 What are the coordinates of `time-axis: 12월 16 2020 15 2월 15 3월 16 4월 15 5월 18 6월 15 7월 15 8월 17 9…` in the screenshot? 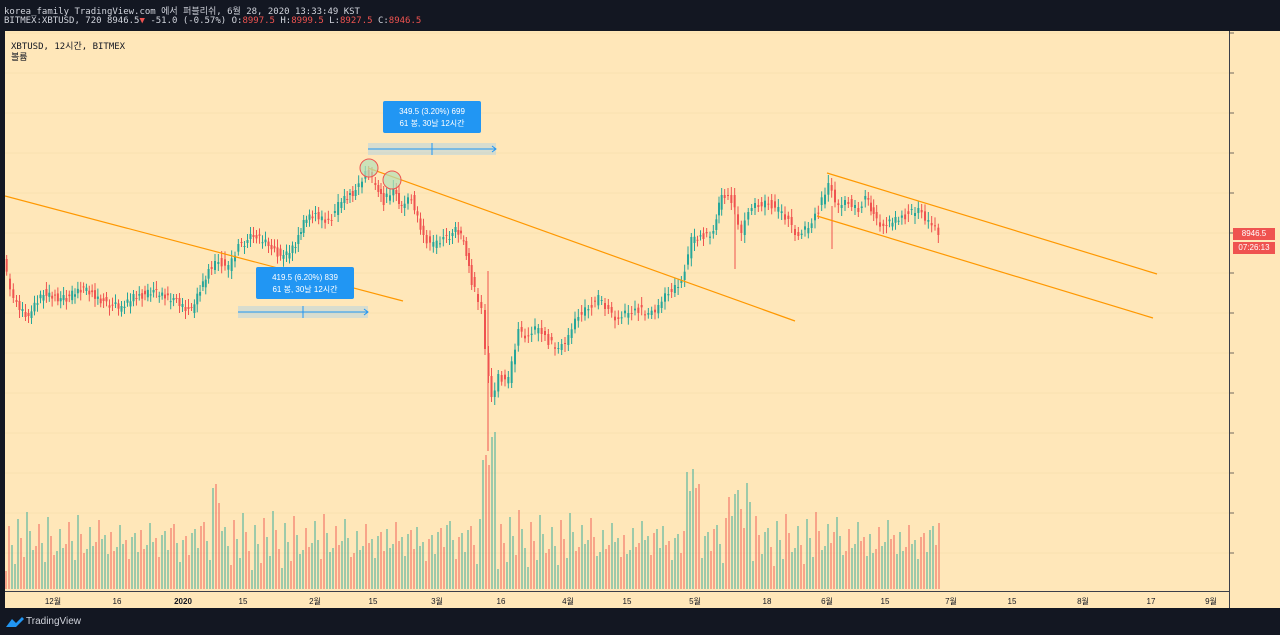 It's located at (617, 600).